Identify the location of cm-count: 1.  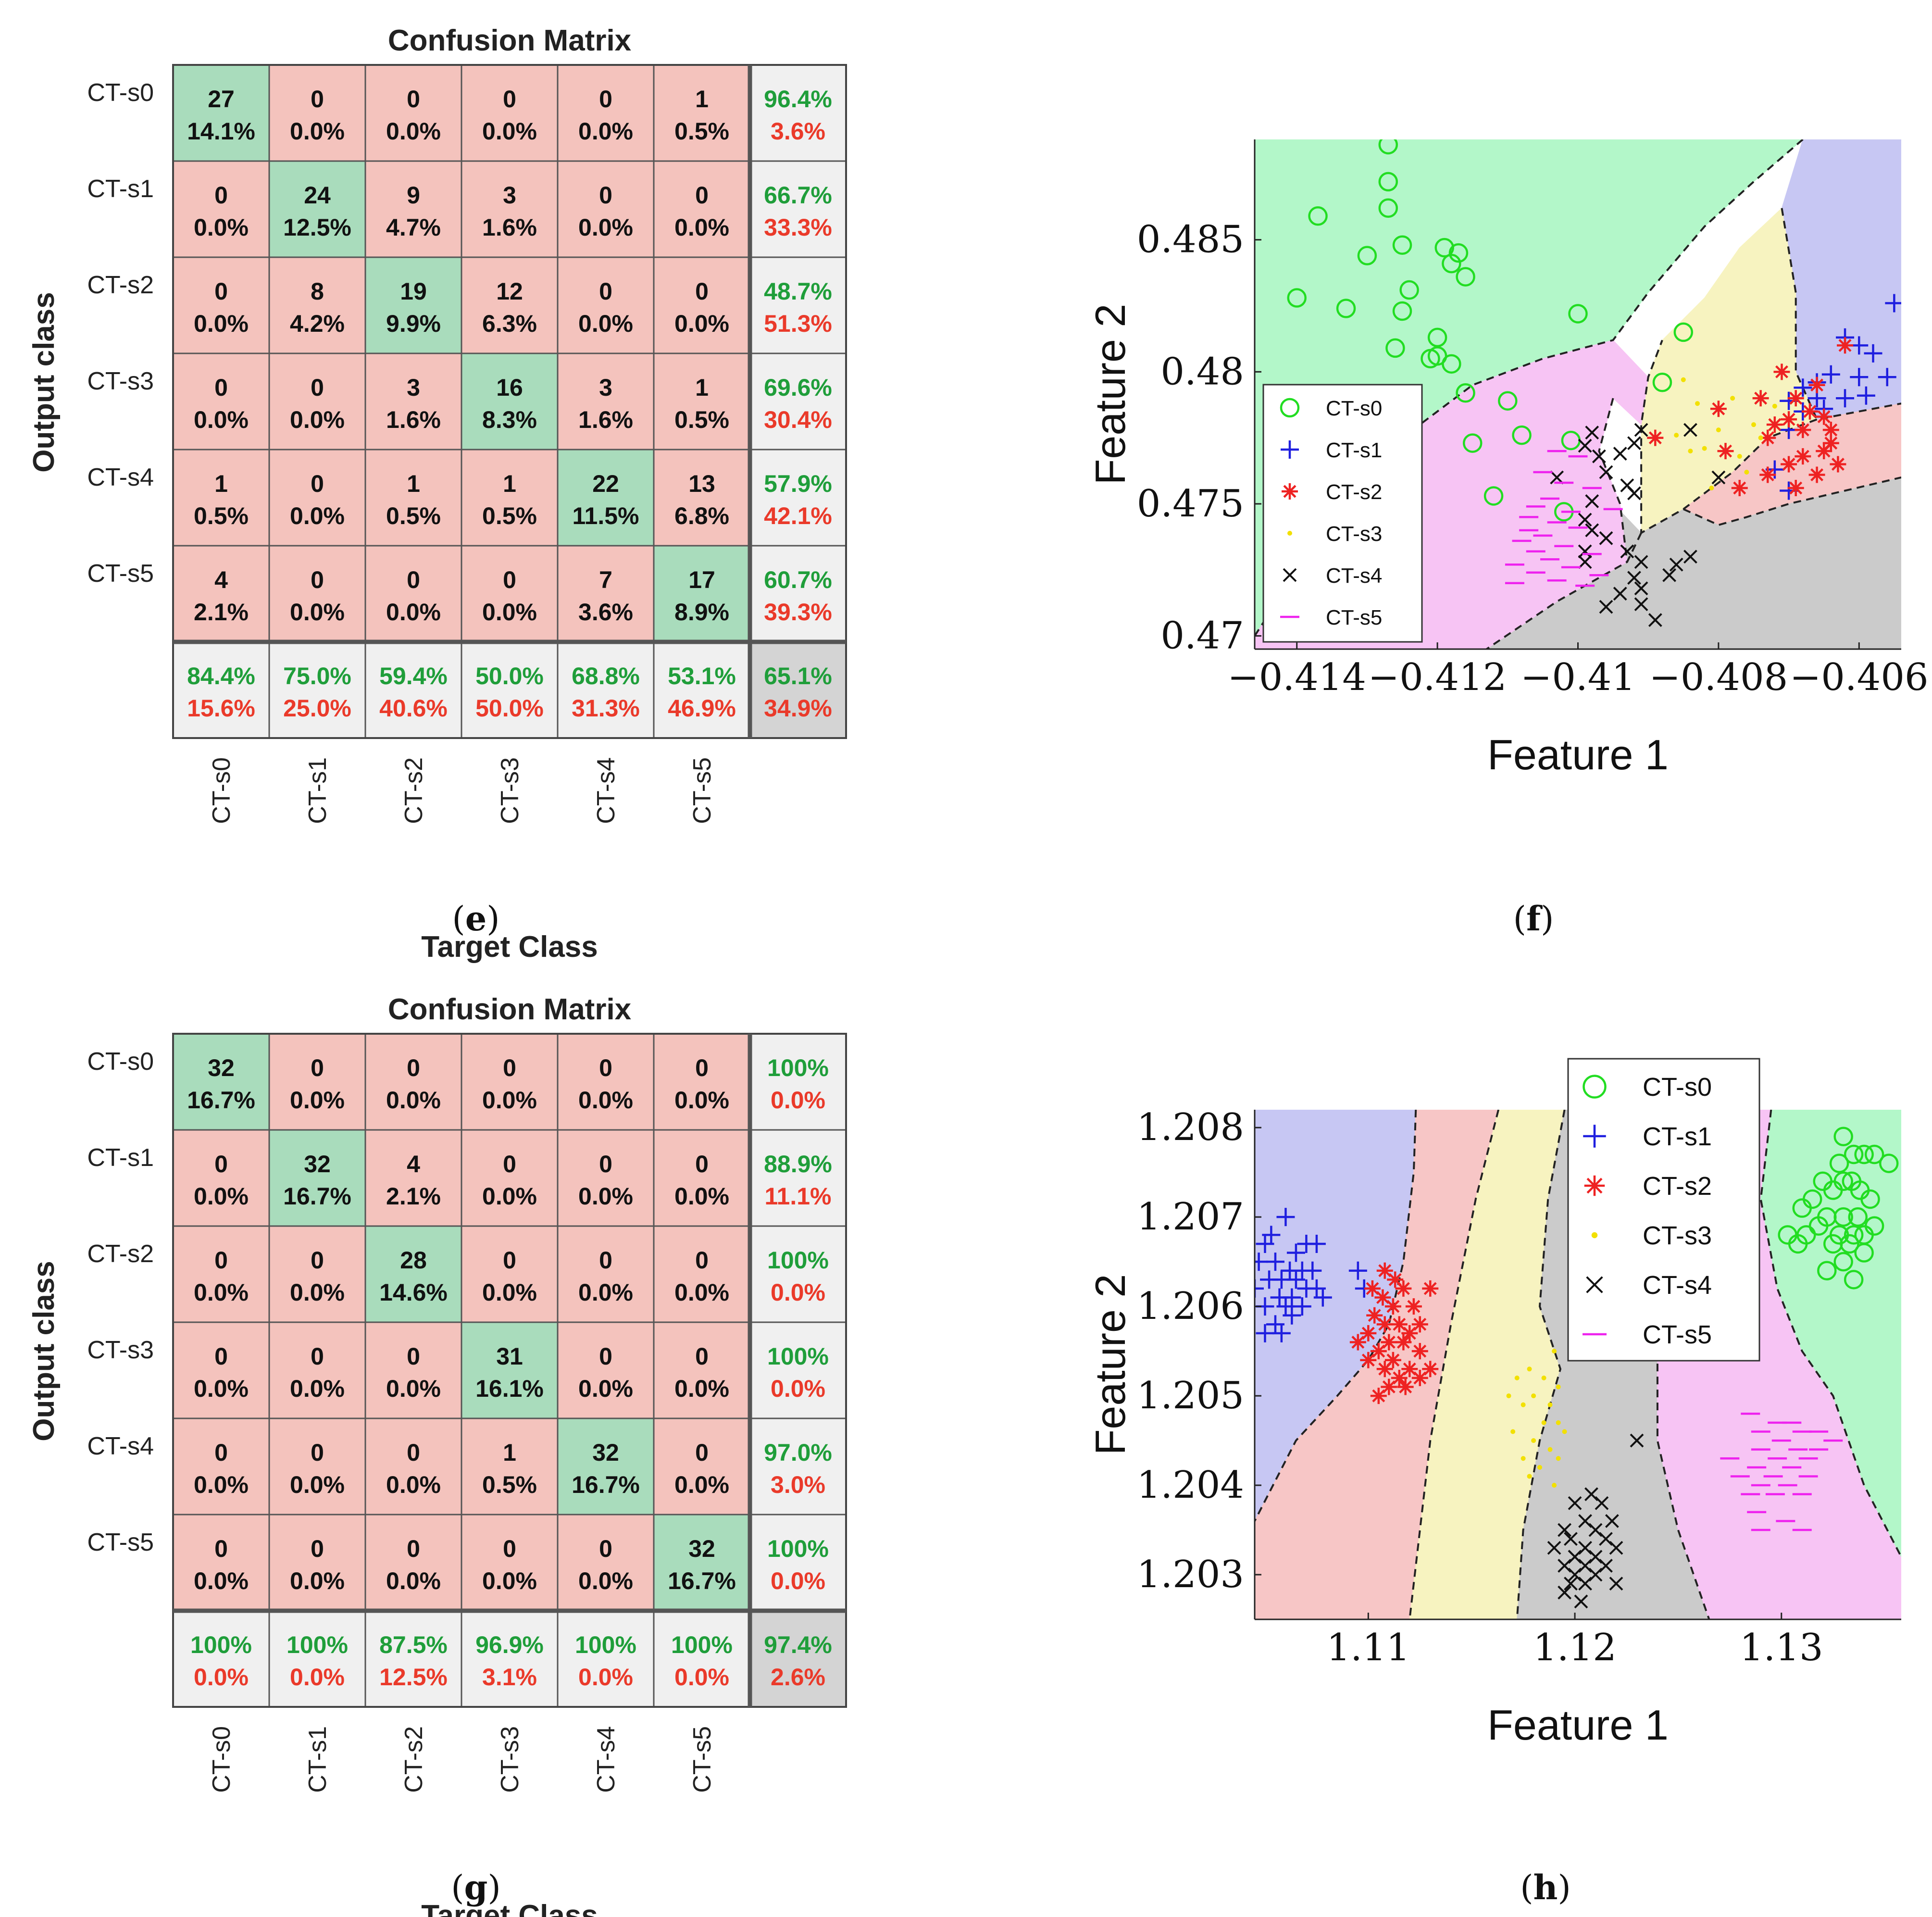
(702, 387).